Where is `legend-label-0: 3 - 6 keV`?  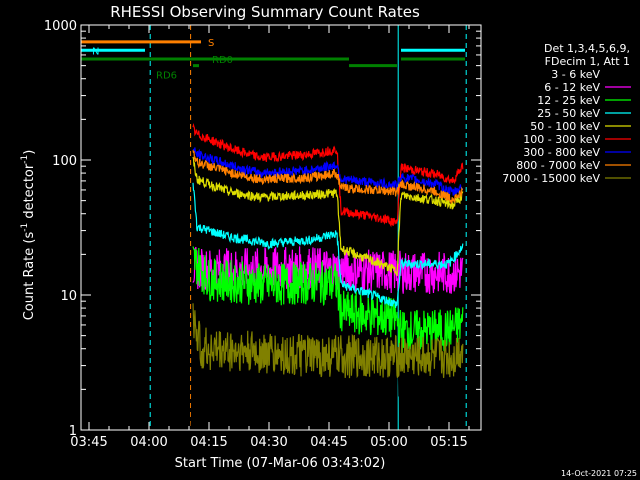
legend-label-0: 3 - 6 keV is located at coordinates (575, 74).